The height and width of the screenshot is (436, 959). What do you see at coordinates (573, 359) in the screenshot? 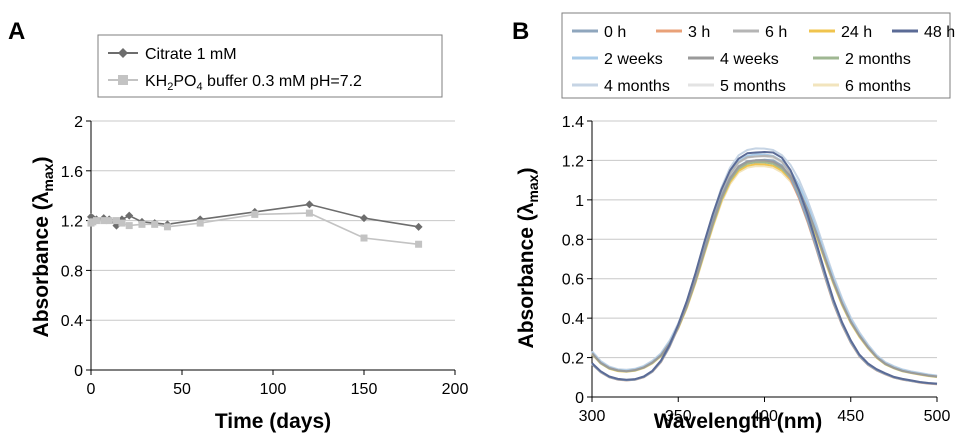
I see `panel-b-y-tick-label: 0.2` at bounding box center [573, 359].